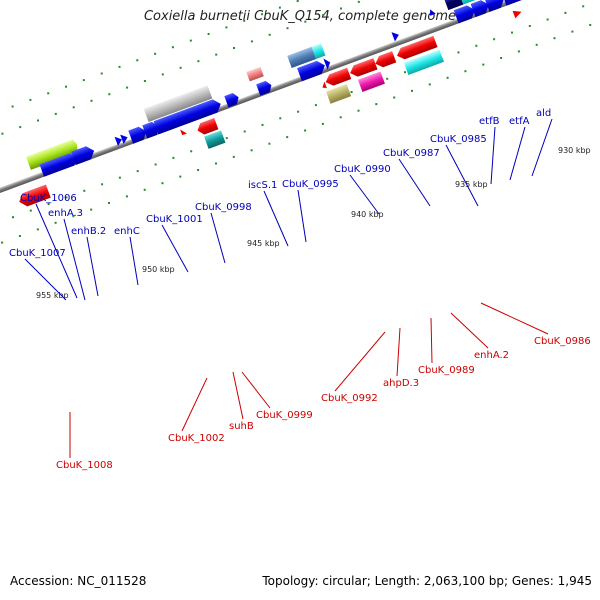  I want to click on forward-gene-label: ald, so click(543, 113).